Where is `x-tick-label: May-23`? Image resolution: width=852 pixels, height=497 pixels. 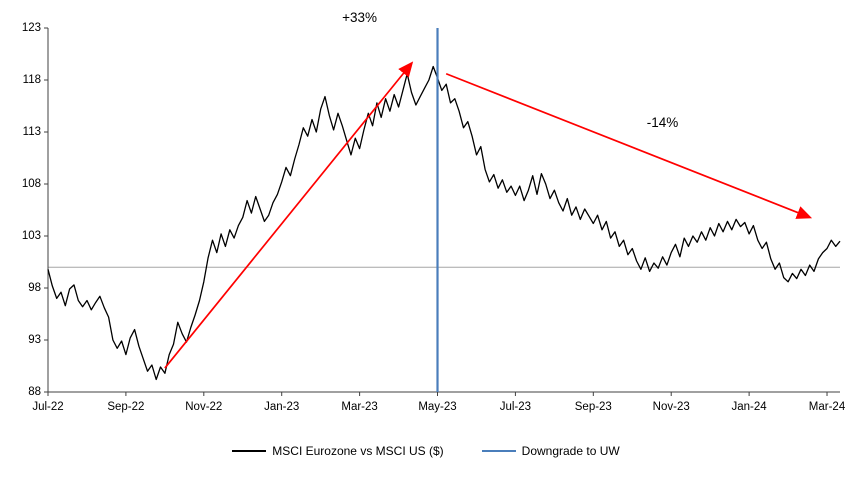
x-tick-label: May-23 is located at coordinates (437, 407).